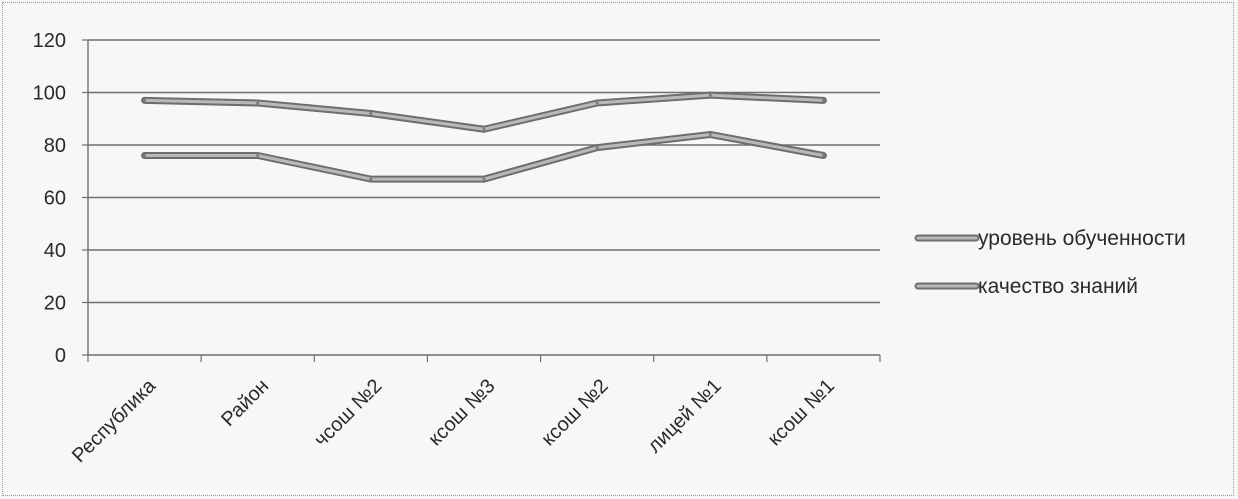 Image resolution: width=1238 pixels, height=499 pixels. Describe the element at coordinates (55, 146) in the screenshot. I see `y-tick-label: 80` at that location.